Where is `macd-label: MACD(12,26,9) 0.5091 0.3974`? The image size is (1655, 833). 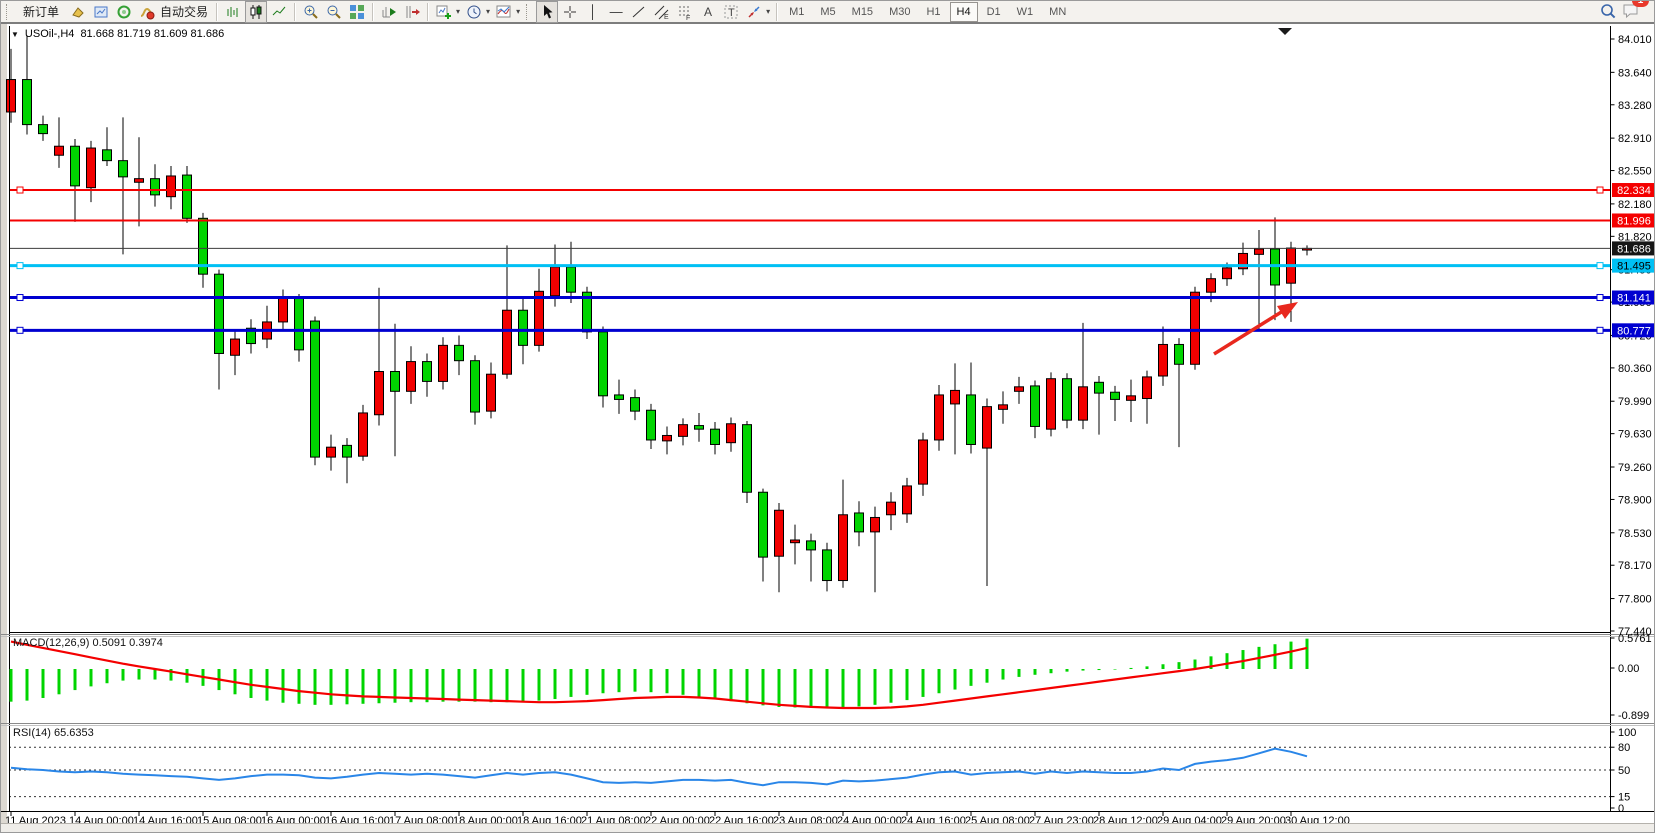
macd-label: MACD(12,26,9) 0.5091 0.3974 is located at coordinates (88, 643).